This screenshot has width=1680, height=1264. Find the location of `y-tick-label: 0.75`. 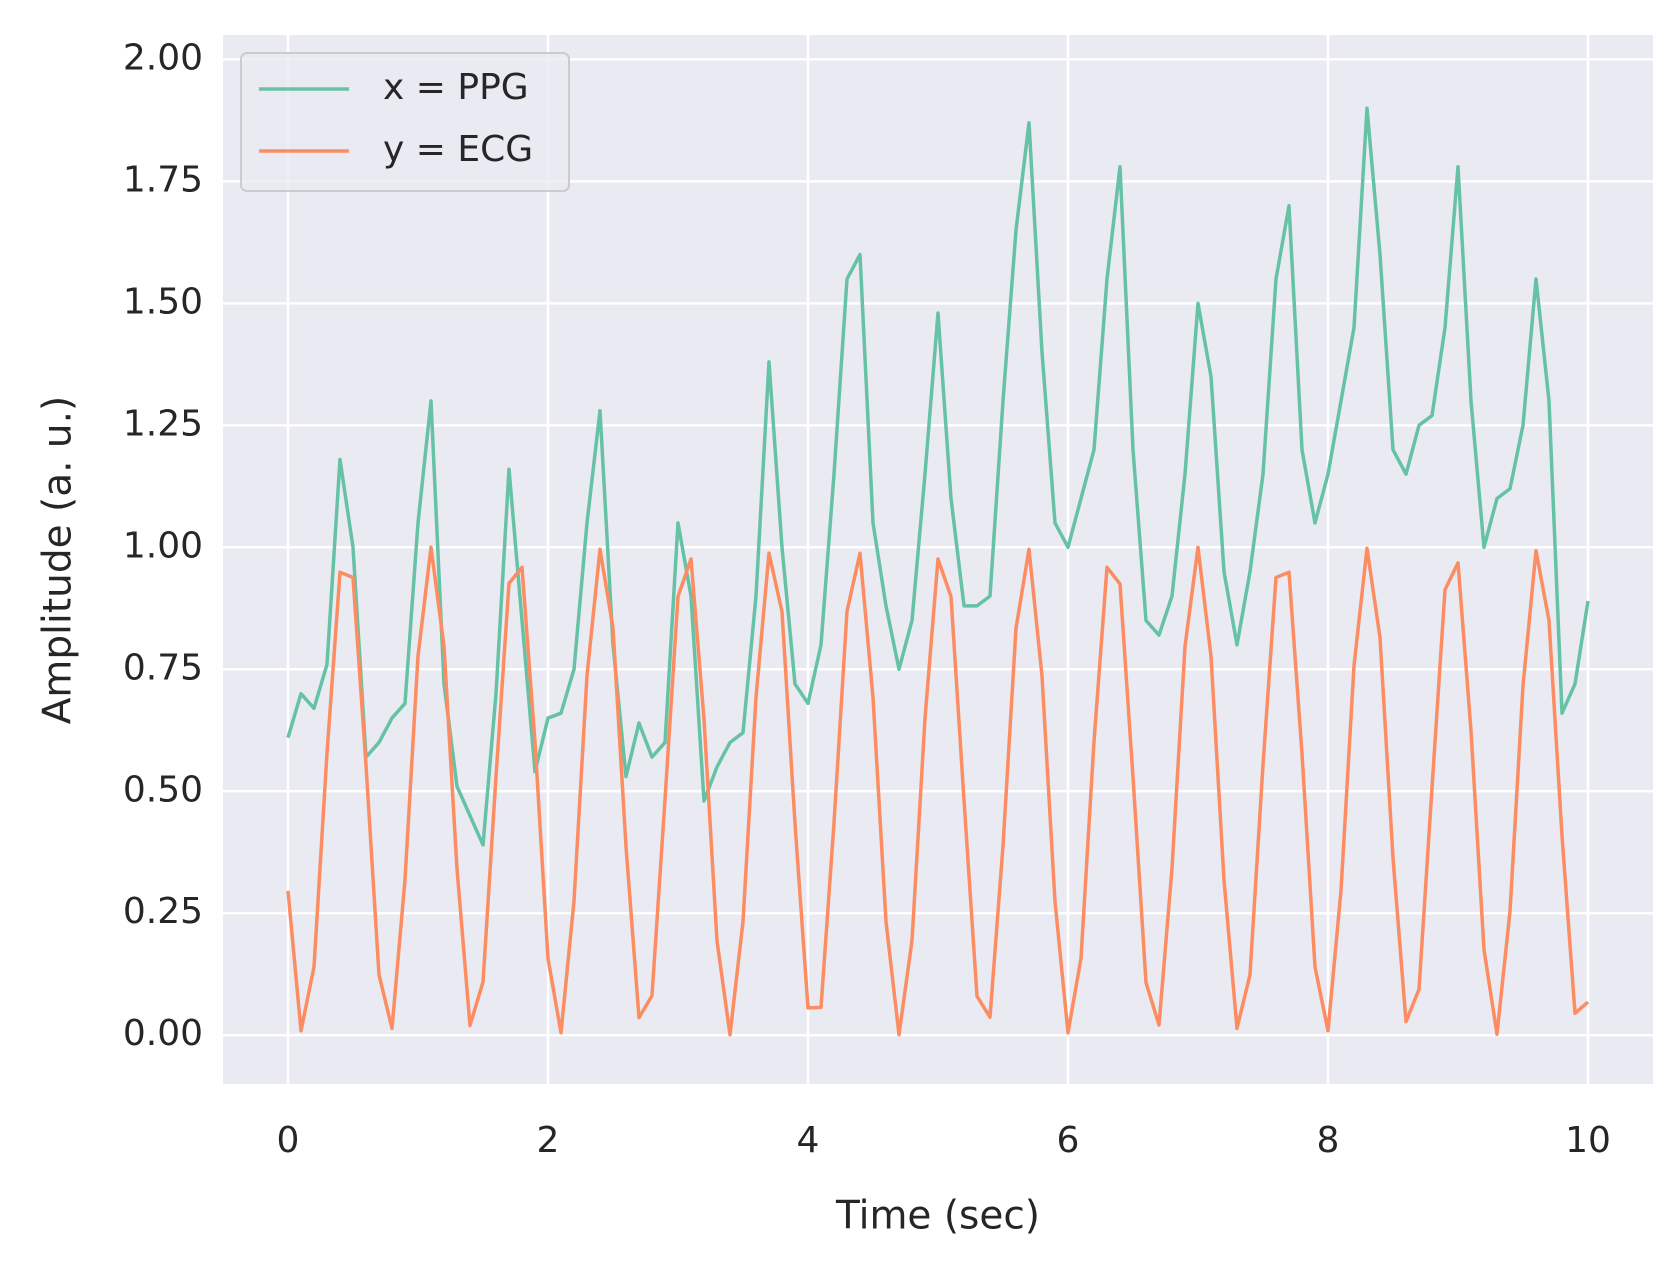

y-tick-label: 0.75 is located at coordinates (163, 667).